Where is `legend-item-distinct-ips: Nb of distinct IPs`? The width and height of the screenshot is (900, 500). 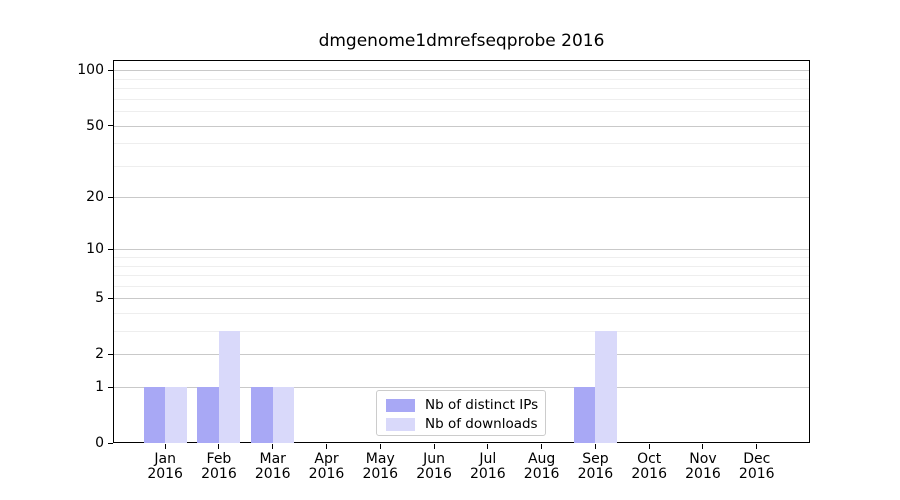 legend-item-distinct-ips: Nb of distinct IPs is located at coordinates (462, 405).